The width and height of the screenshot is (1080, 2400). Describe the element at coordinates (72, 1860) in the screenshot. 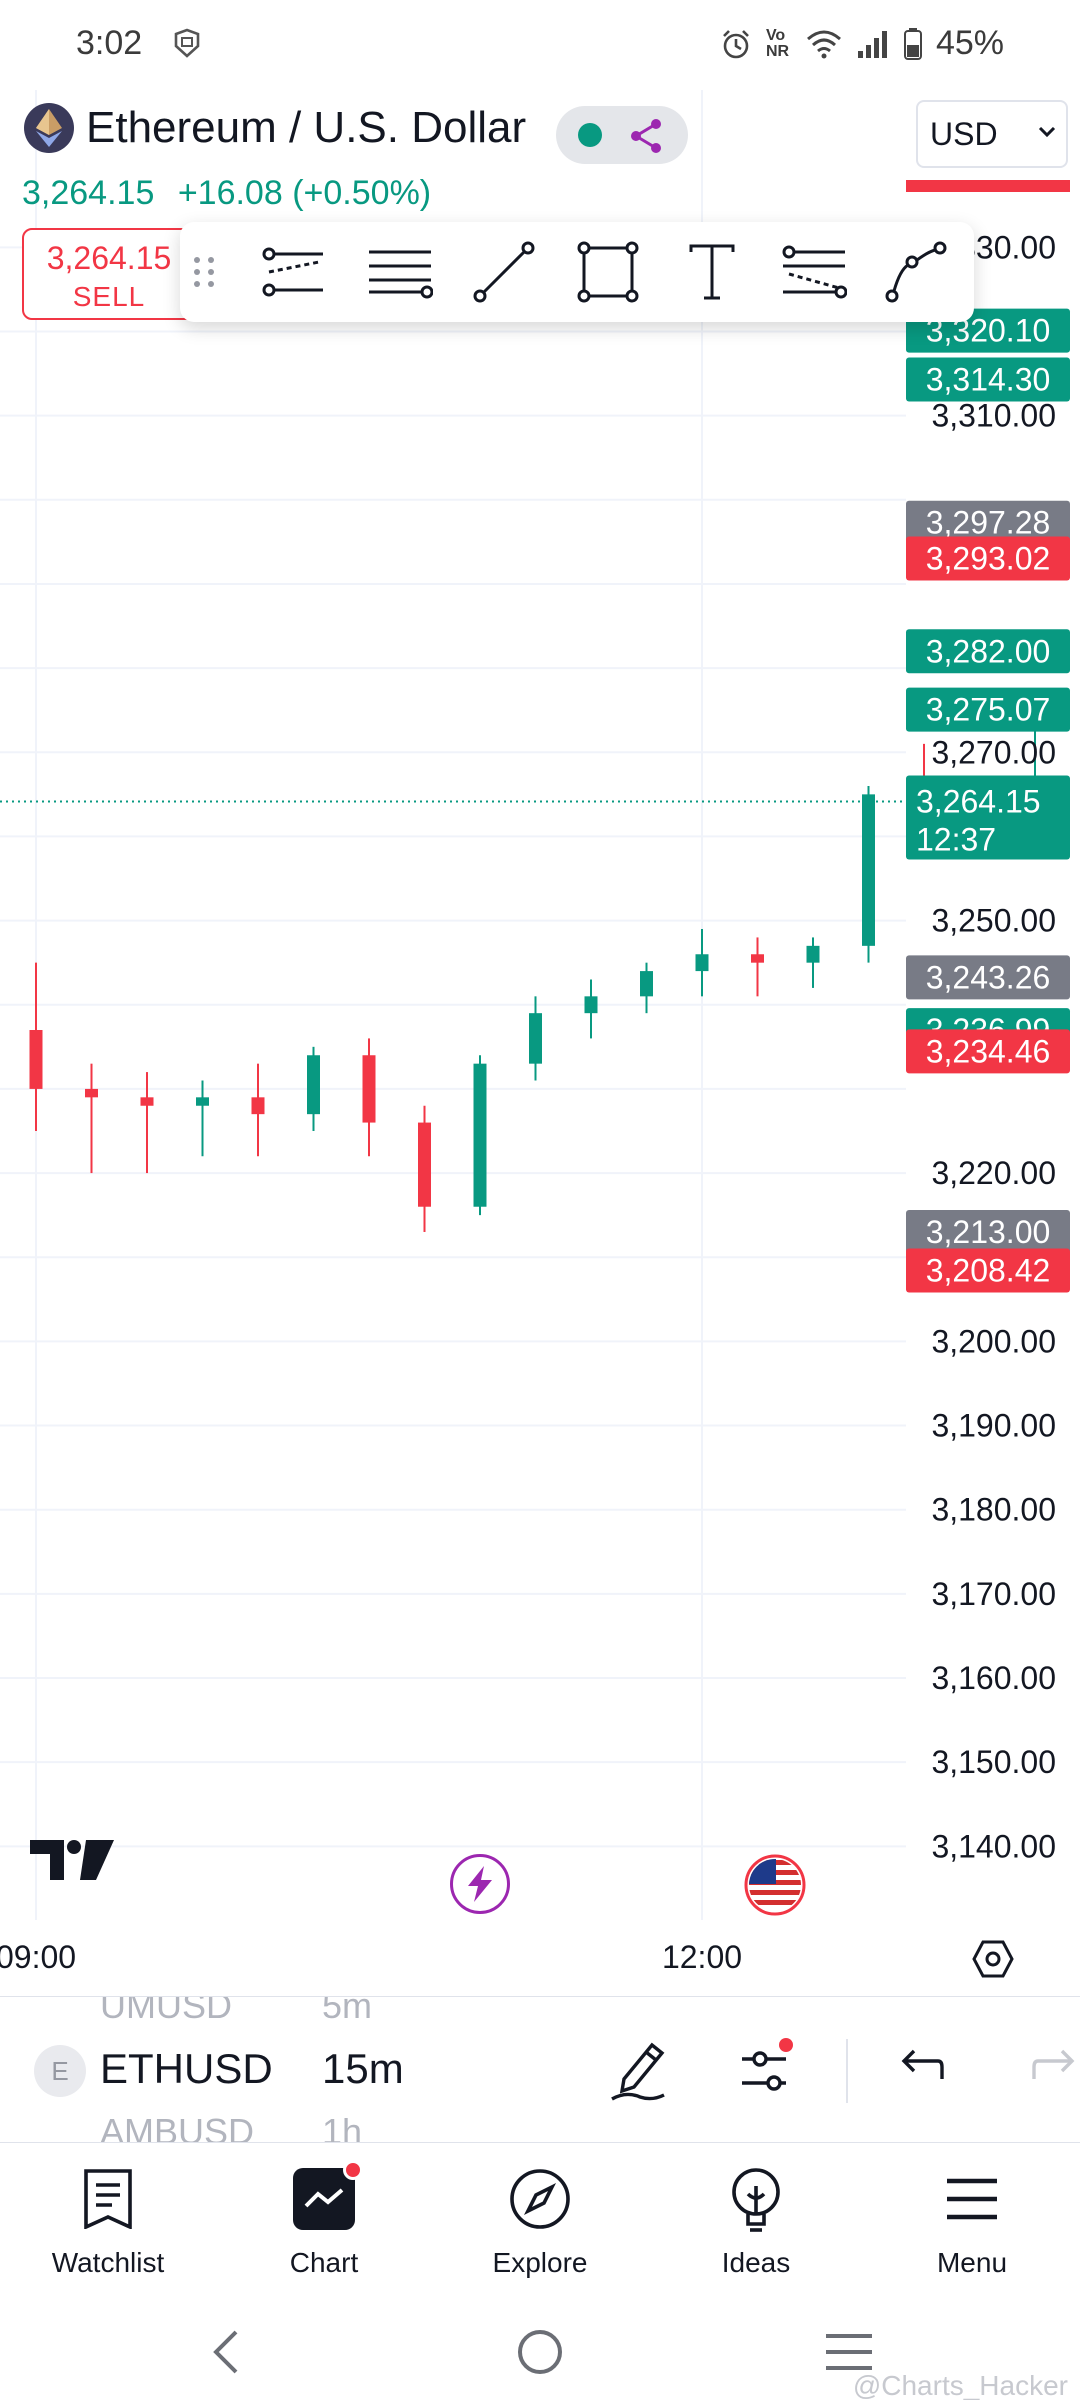

I see `tradingview-logo-icon` at that location.